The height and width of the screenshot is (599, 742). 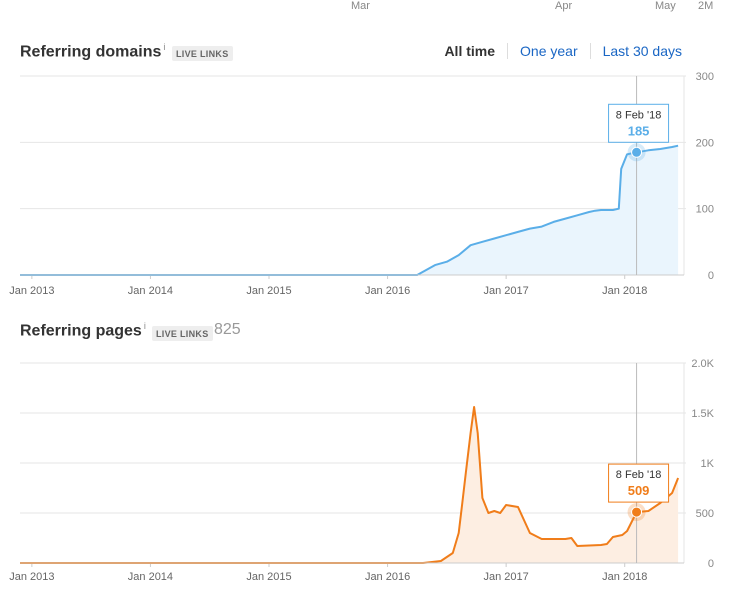 What do you see at coordinates (387, 291) in the screenshot?
I see `domains-x-tick-label: Jan 2016` at bounding box center [387, 291].